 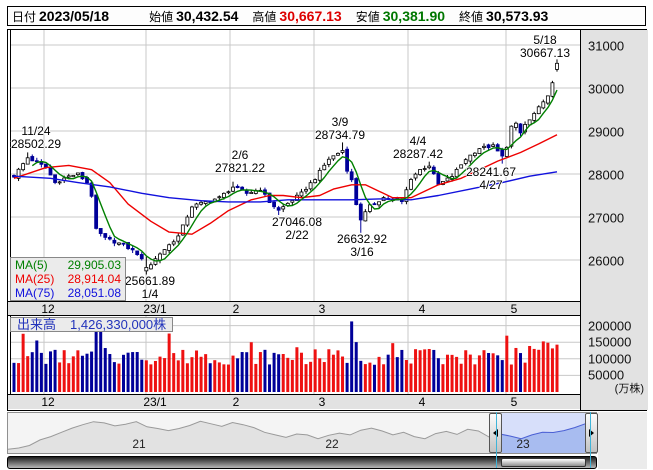 I want to click on year-label: 22, so click(x=332, y=444).